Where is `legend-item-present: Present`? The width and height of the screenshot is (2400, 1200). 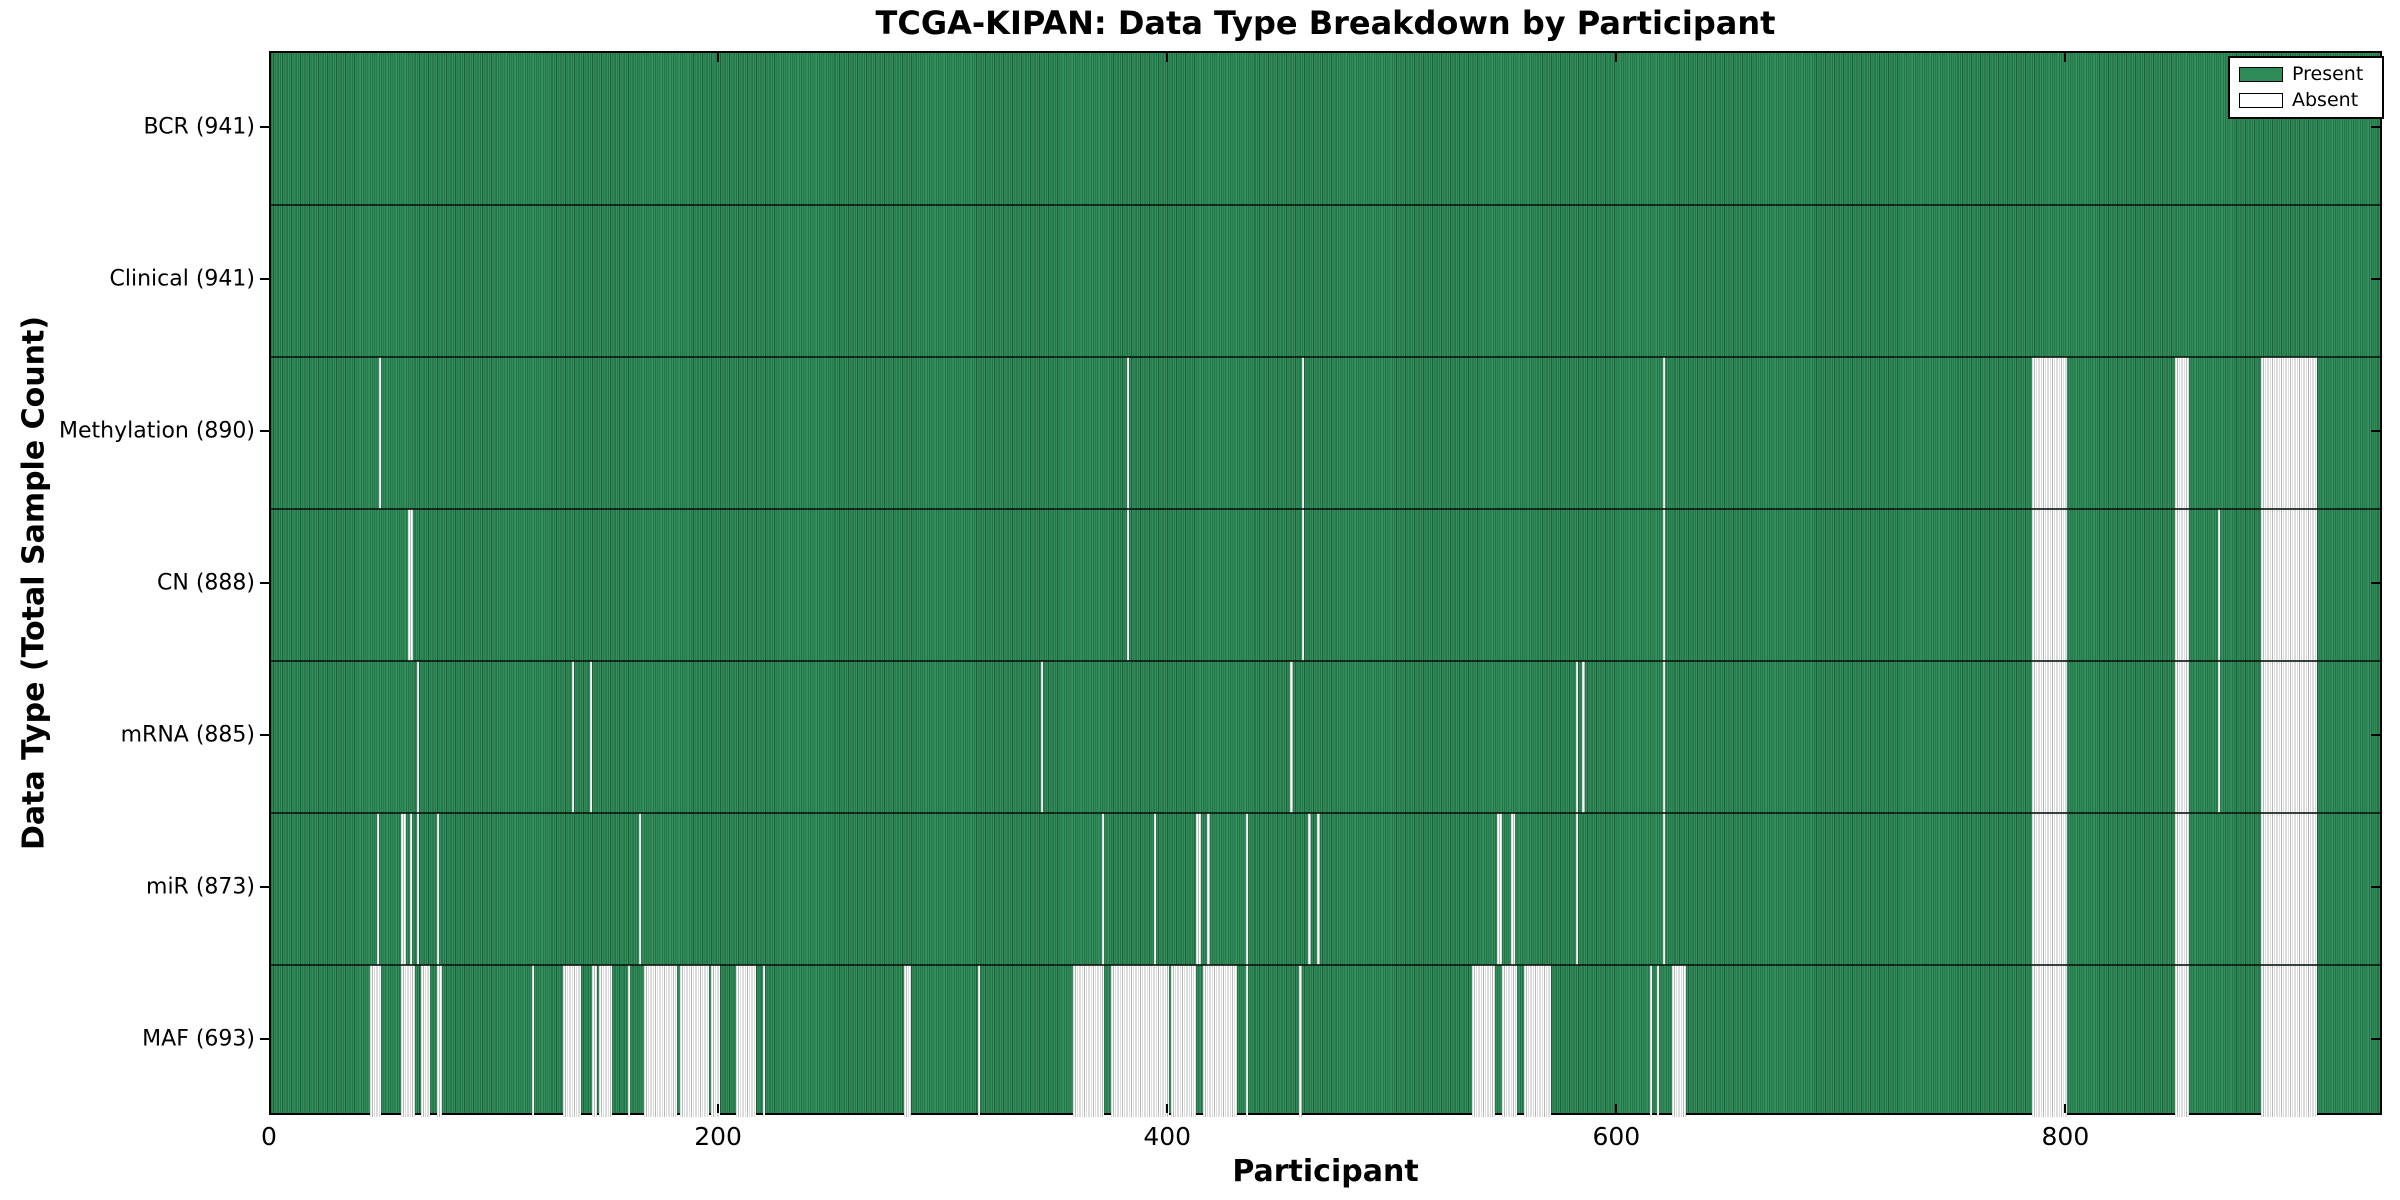 legend-item-present: Present is located at coordinates (2306, 74).